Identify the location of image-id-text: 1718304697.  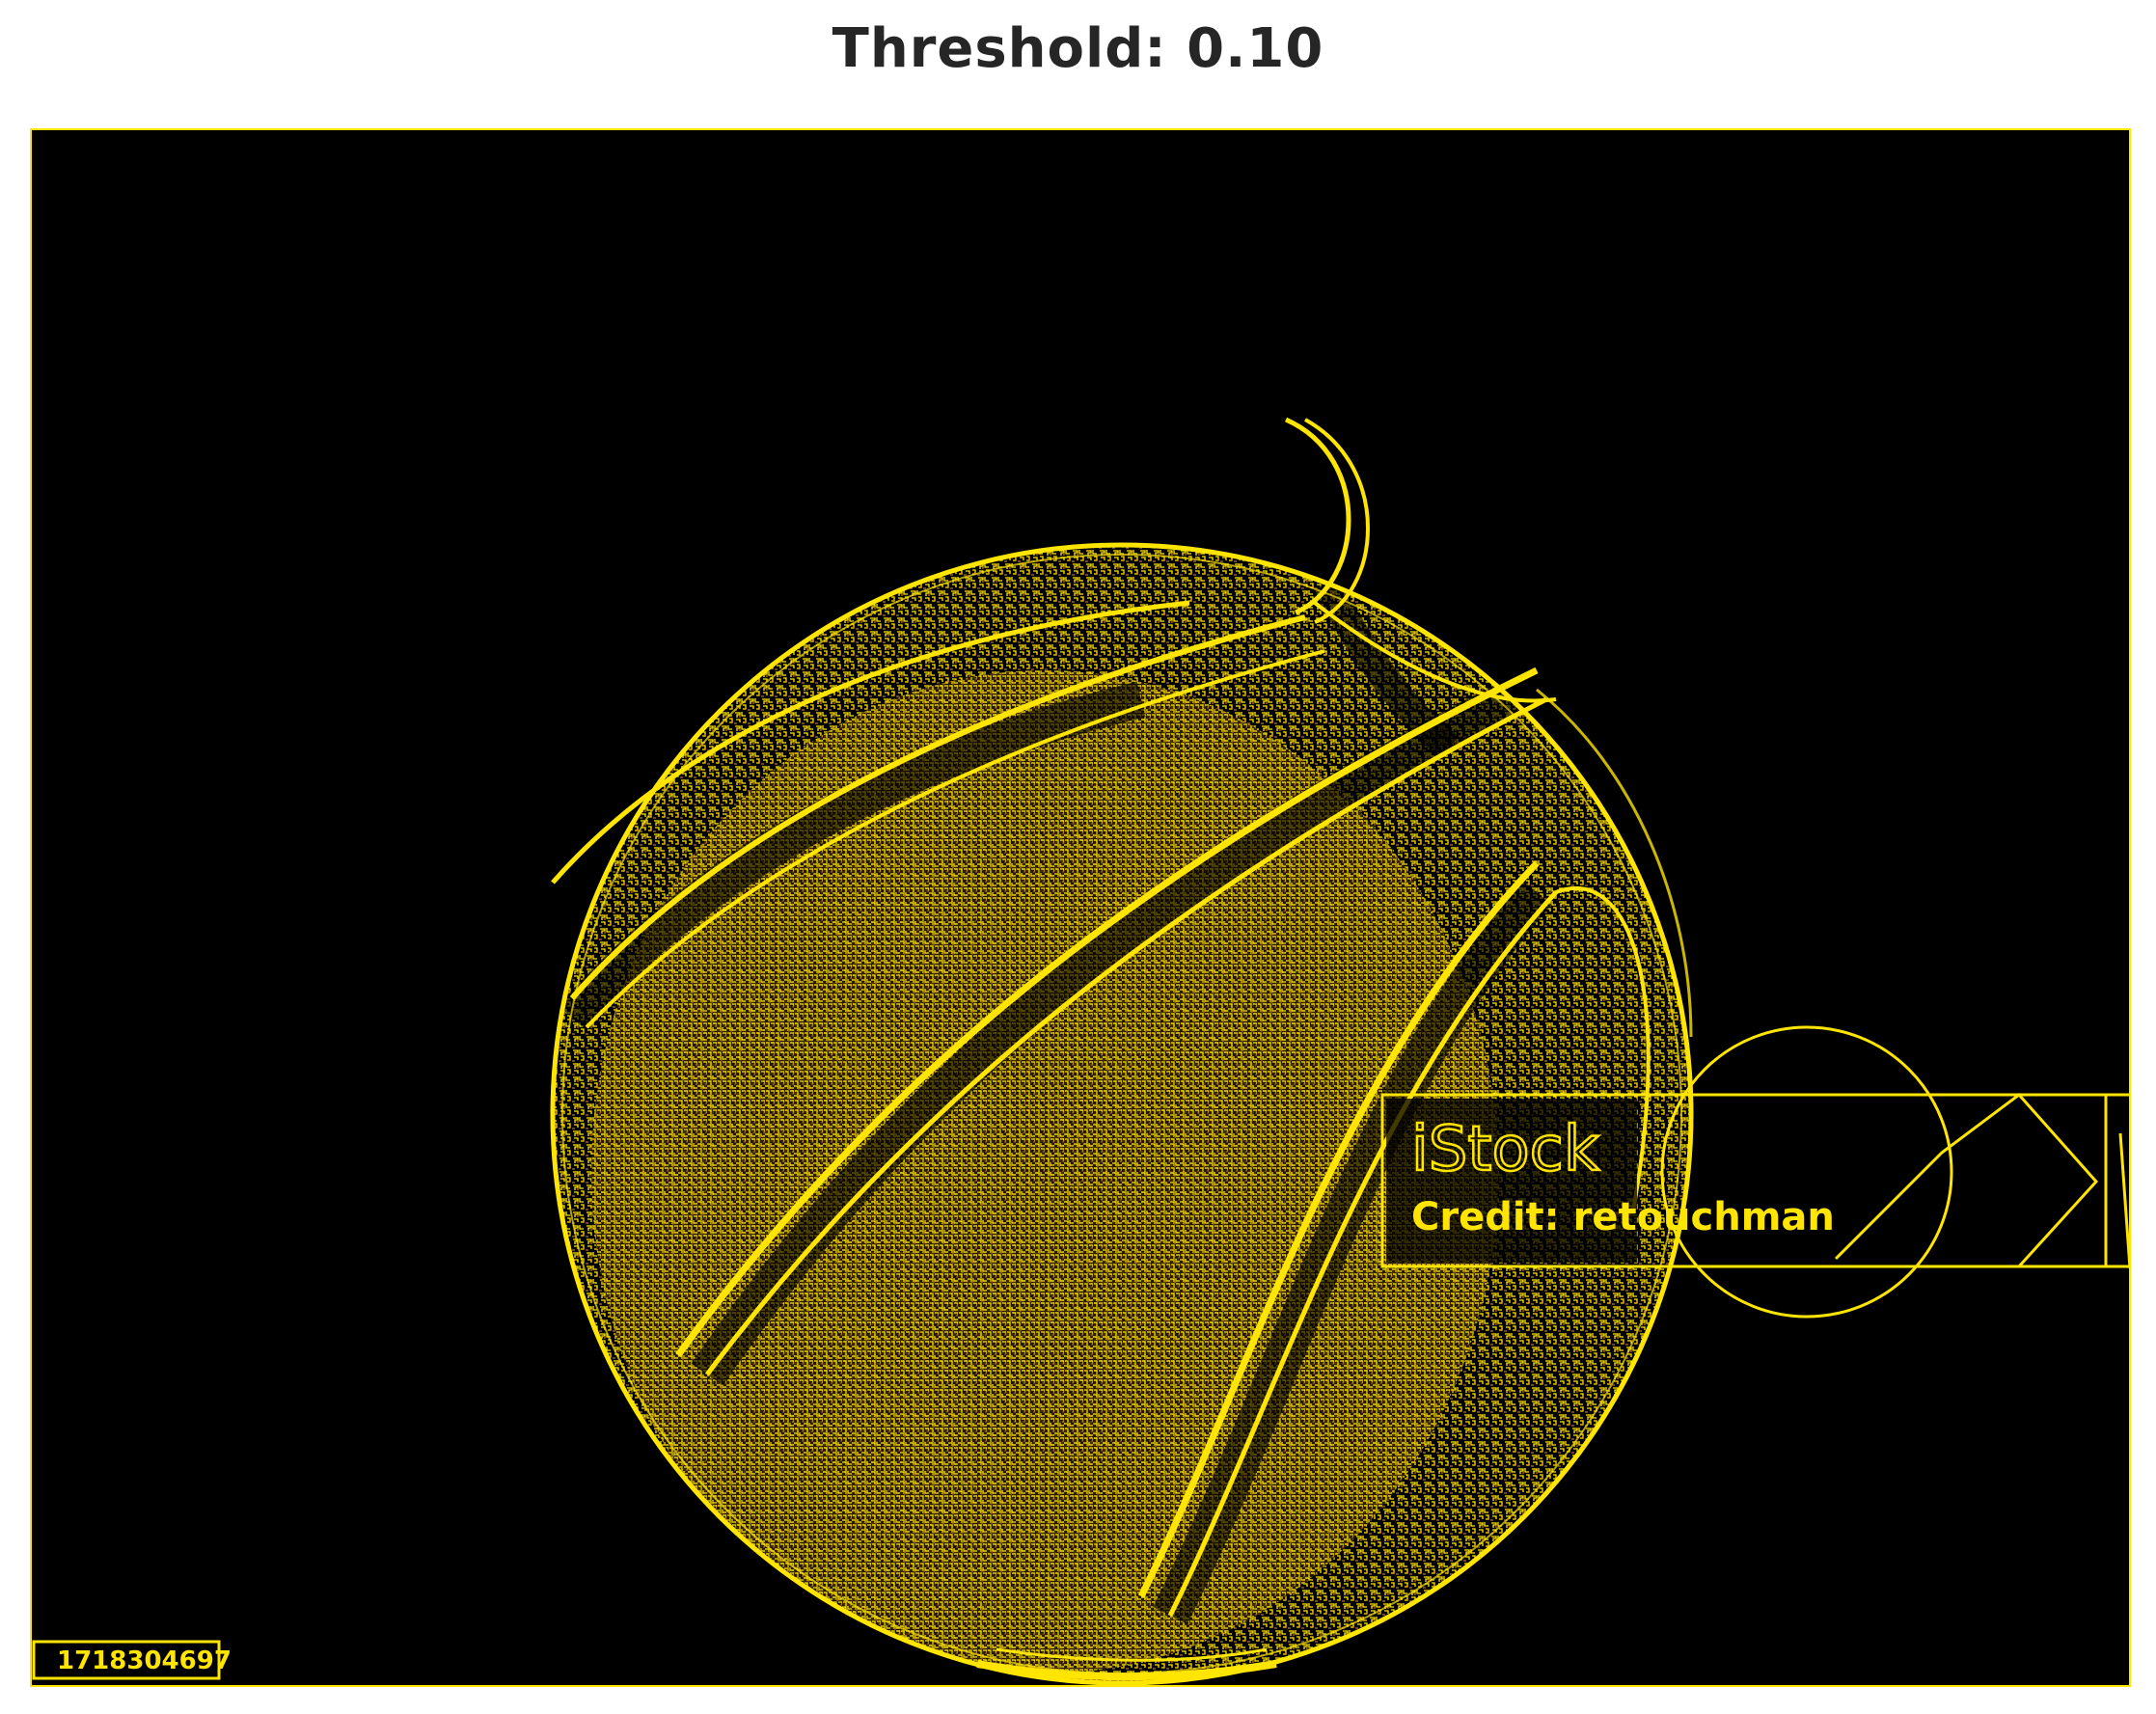
(144, 1660).